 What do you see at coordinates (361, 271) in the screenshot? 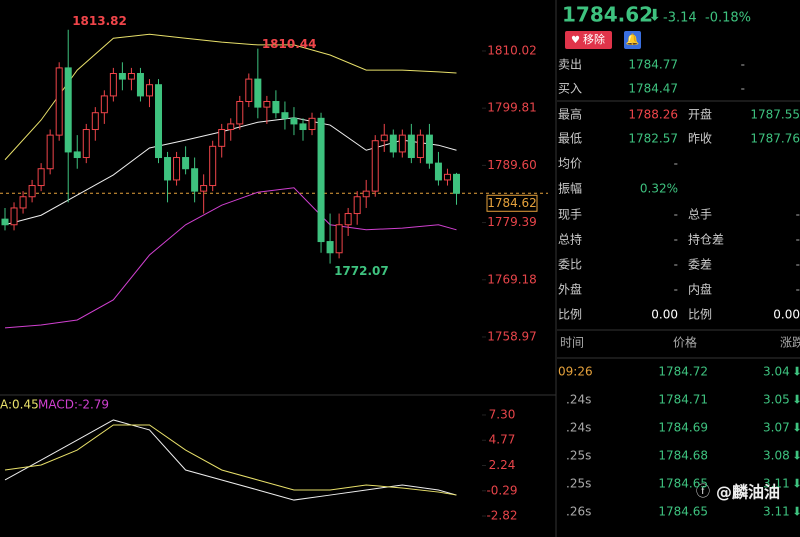
I see `price-annotation: 1772.07` at bounding box center [361, 271].